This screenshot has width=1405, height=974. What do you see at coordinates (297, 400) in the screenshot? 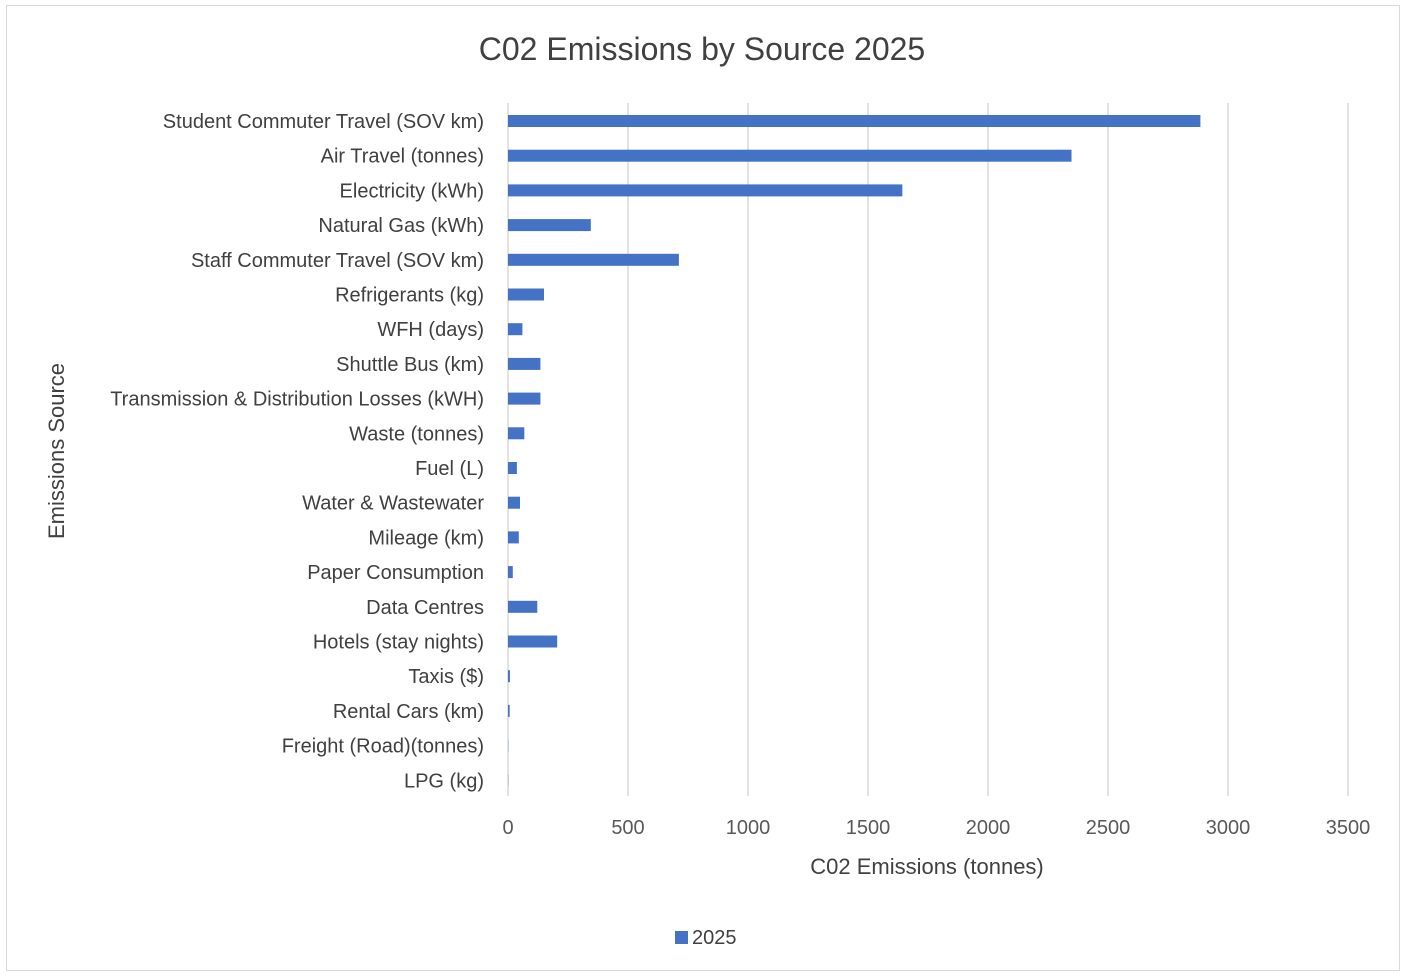
I see `category-label-8: Transmission & Distribution Losses (kWH)` at bounding box center [297, 400].